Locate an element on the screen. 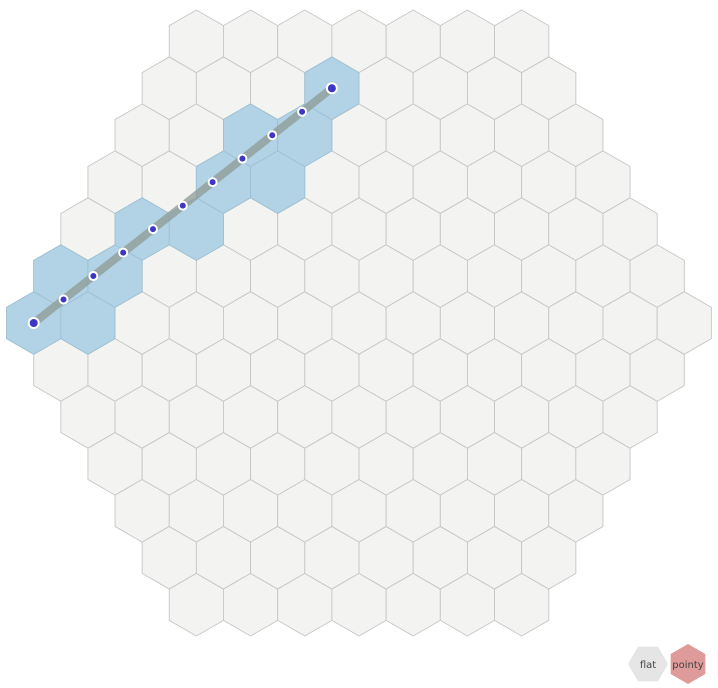 This screenshot has height=688, width=718. pointy-label: pointy is located at coordinates (688, 665).